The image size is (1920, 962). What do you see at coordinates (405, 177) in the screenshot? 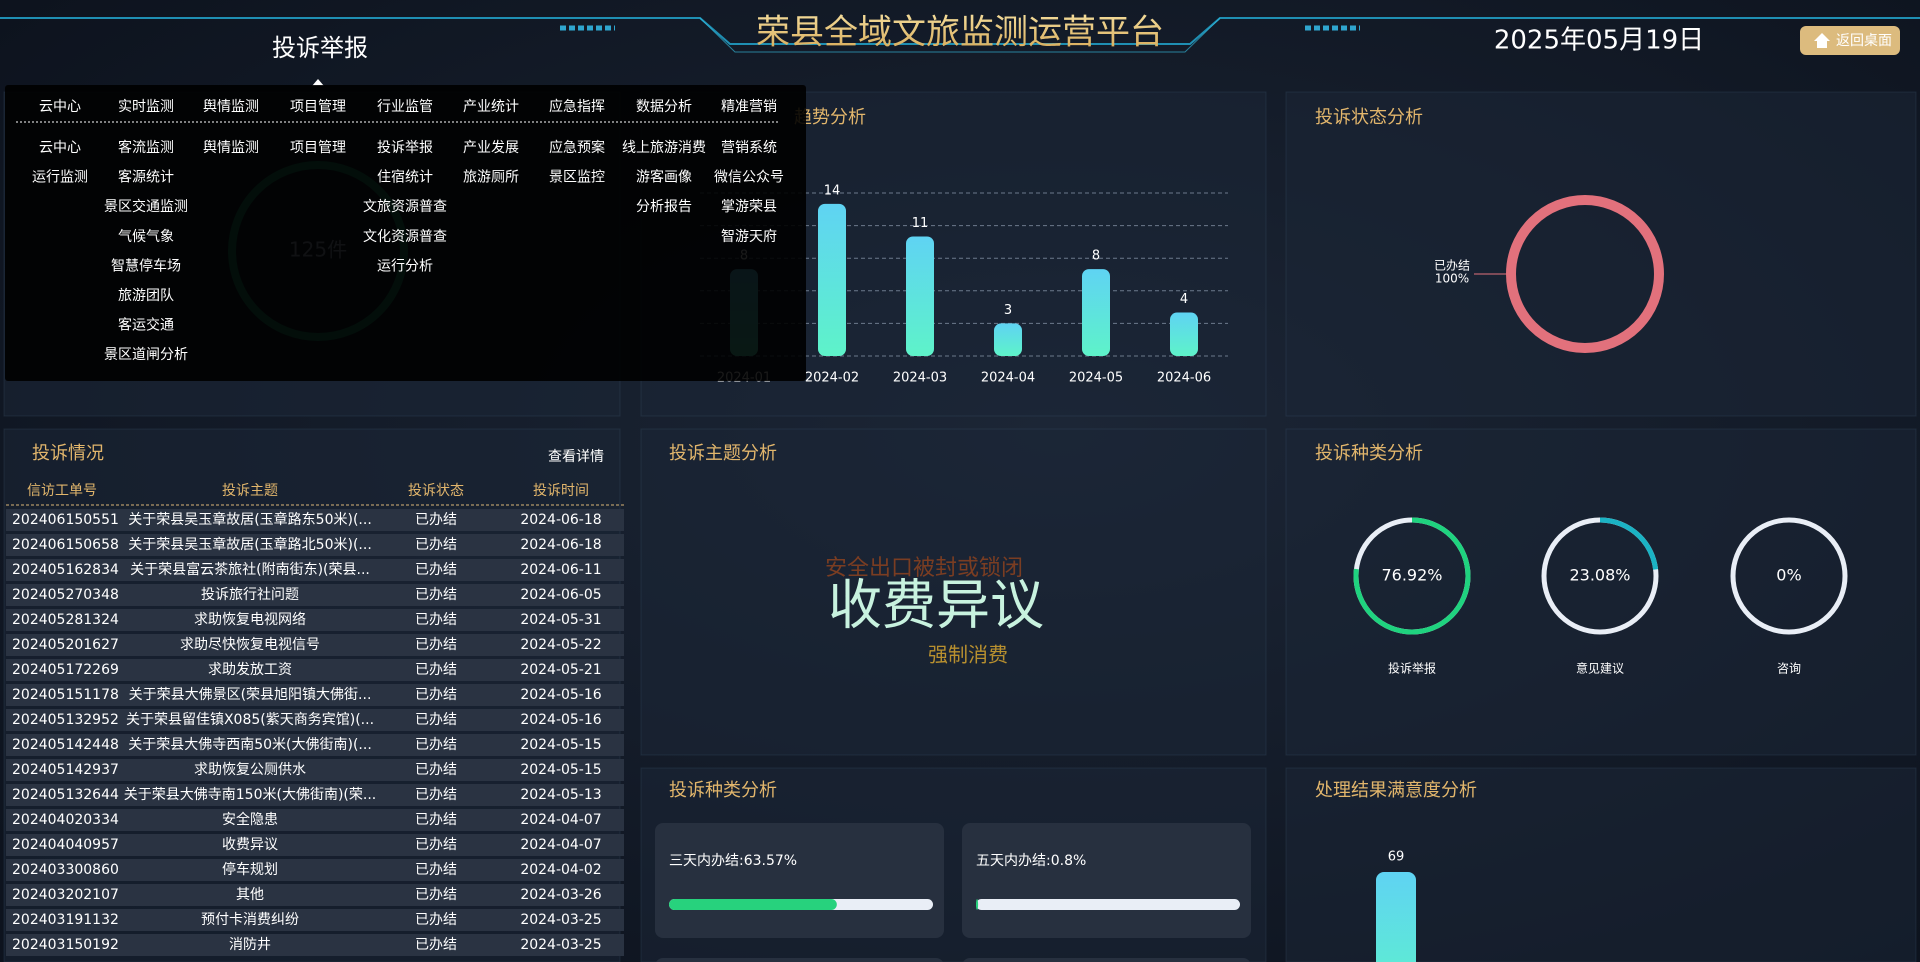
I see `menu-item: 住宿统计` at bounding box center [405, 177].